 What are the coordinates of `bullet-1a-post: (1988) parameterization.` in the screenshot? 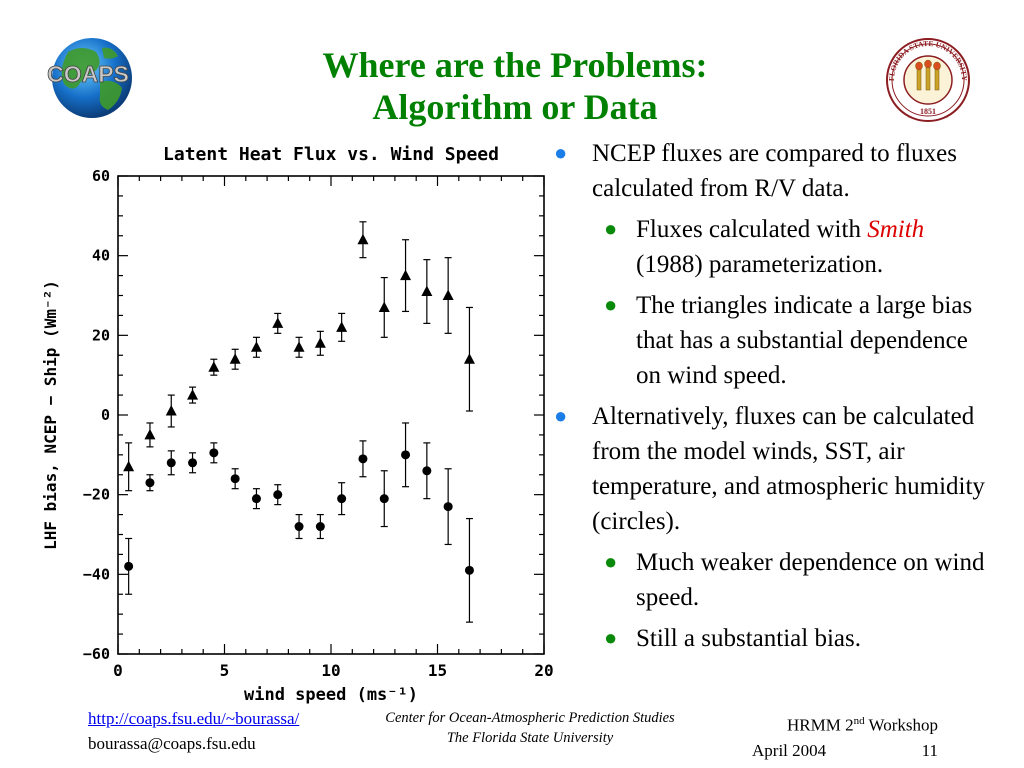 It's located at (760, 264).